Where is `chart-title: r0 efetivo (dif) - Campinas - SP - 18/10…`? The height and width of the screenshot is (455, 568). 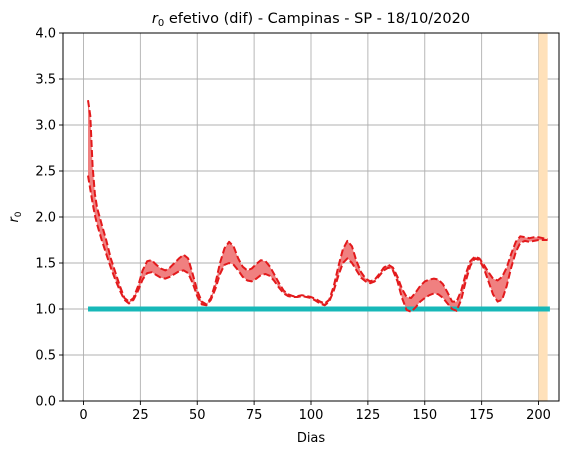 chart-title: r0 efetivo (dif) - Campinas - SP - 18/10… is located at coordinates (311, 20).